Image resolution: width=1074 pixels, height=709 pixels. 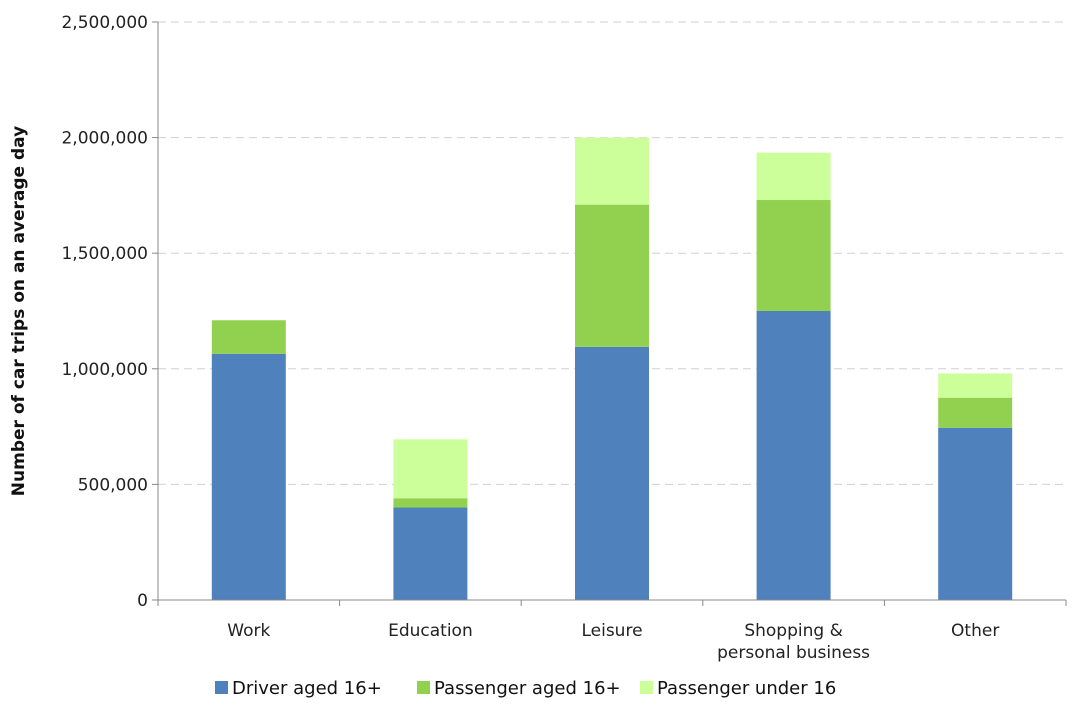 What do you see at coordinates (248, 631) in the screenshot?
I see `x-tick-label: Work` at bounding box center [248, 631].